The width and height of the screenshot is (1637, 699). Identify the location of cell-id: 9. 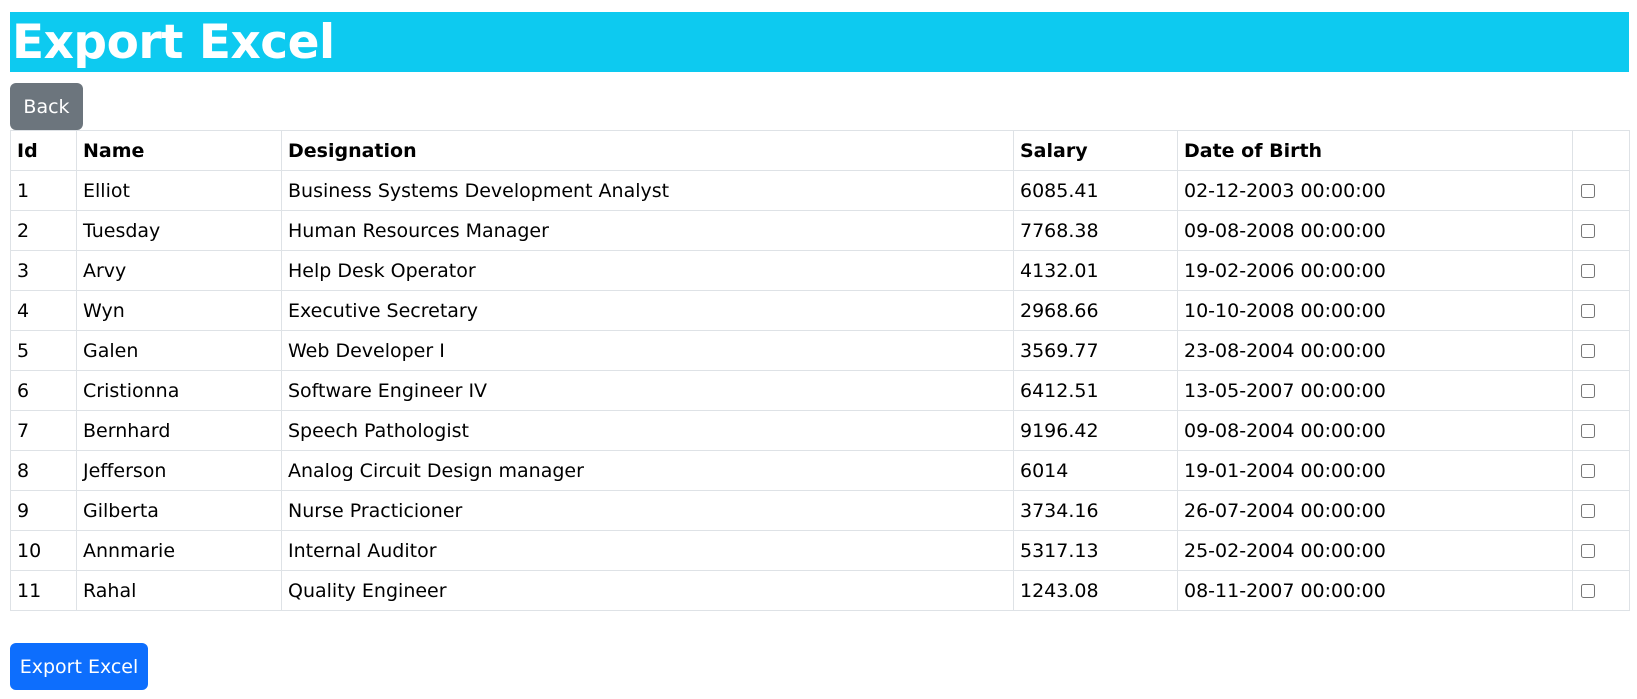
(43, 510).